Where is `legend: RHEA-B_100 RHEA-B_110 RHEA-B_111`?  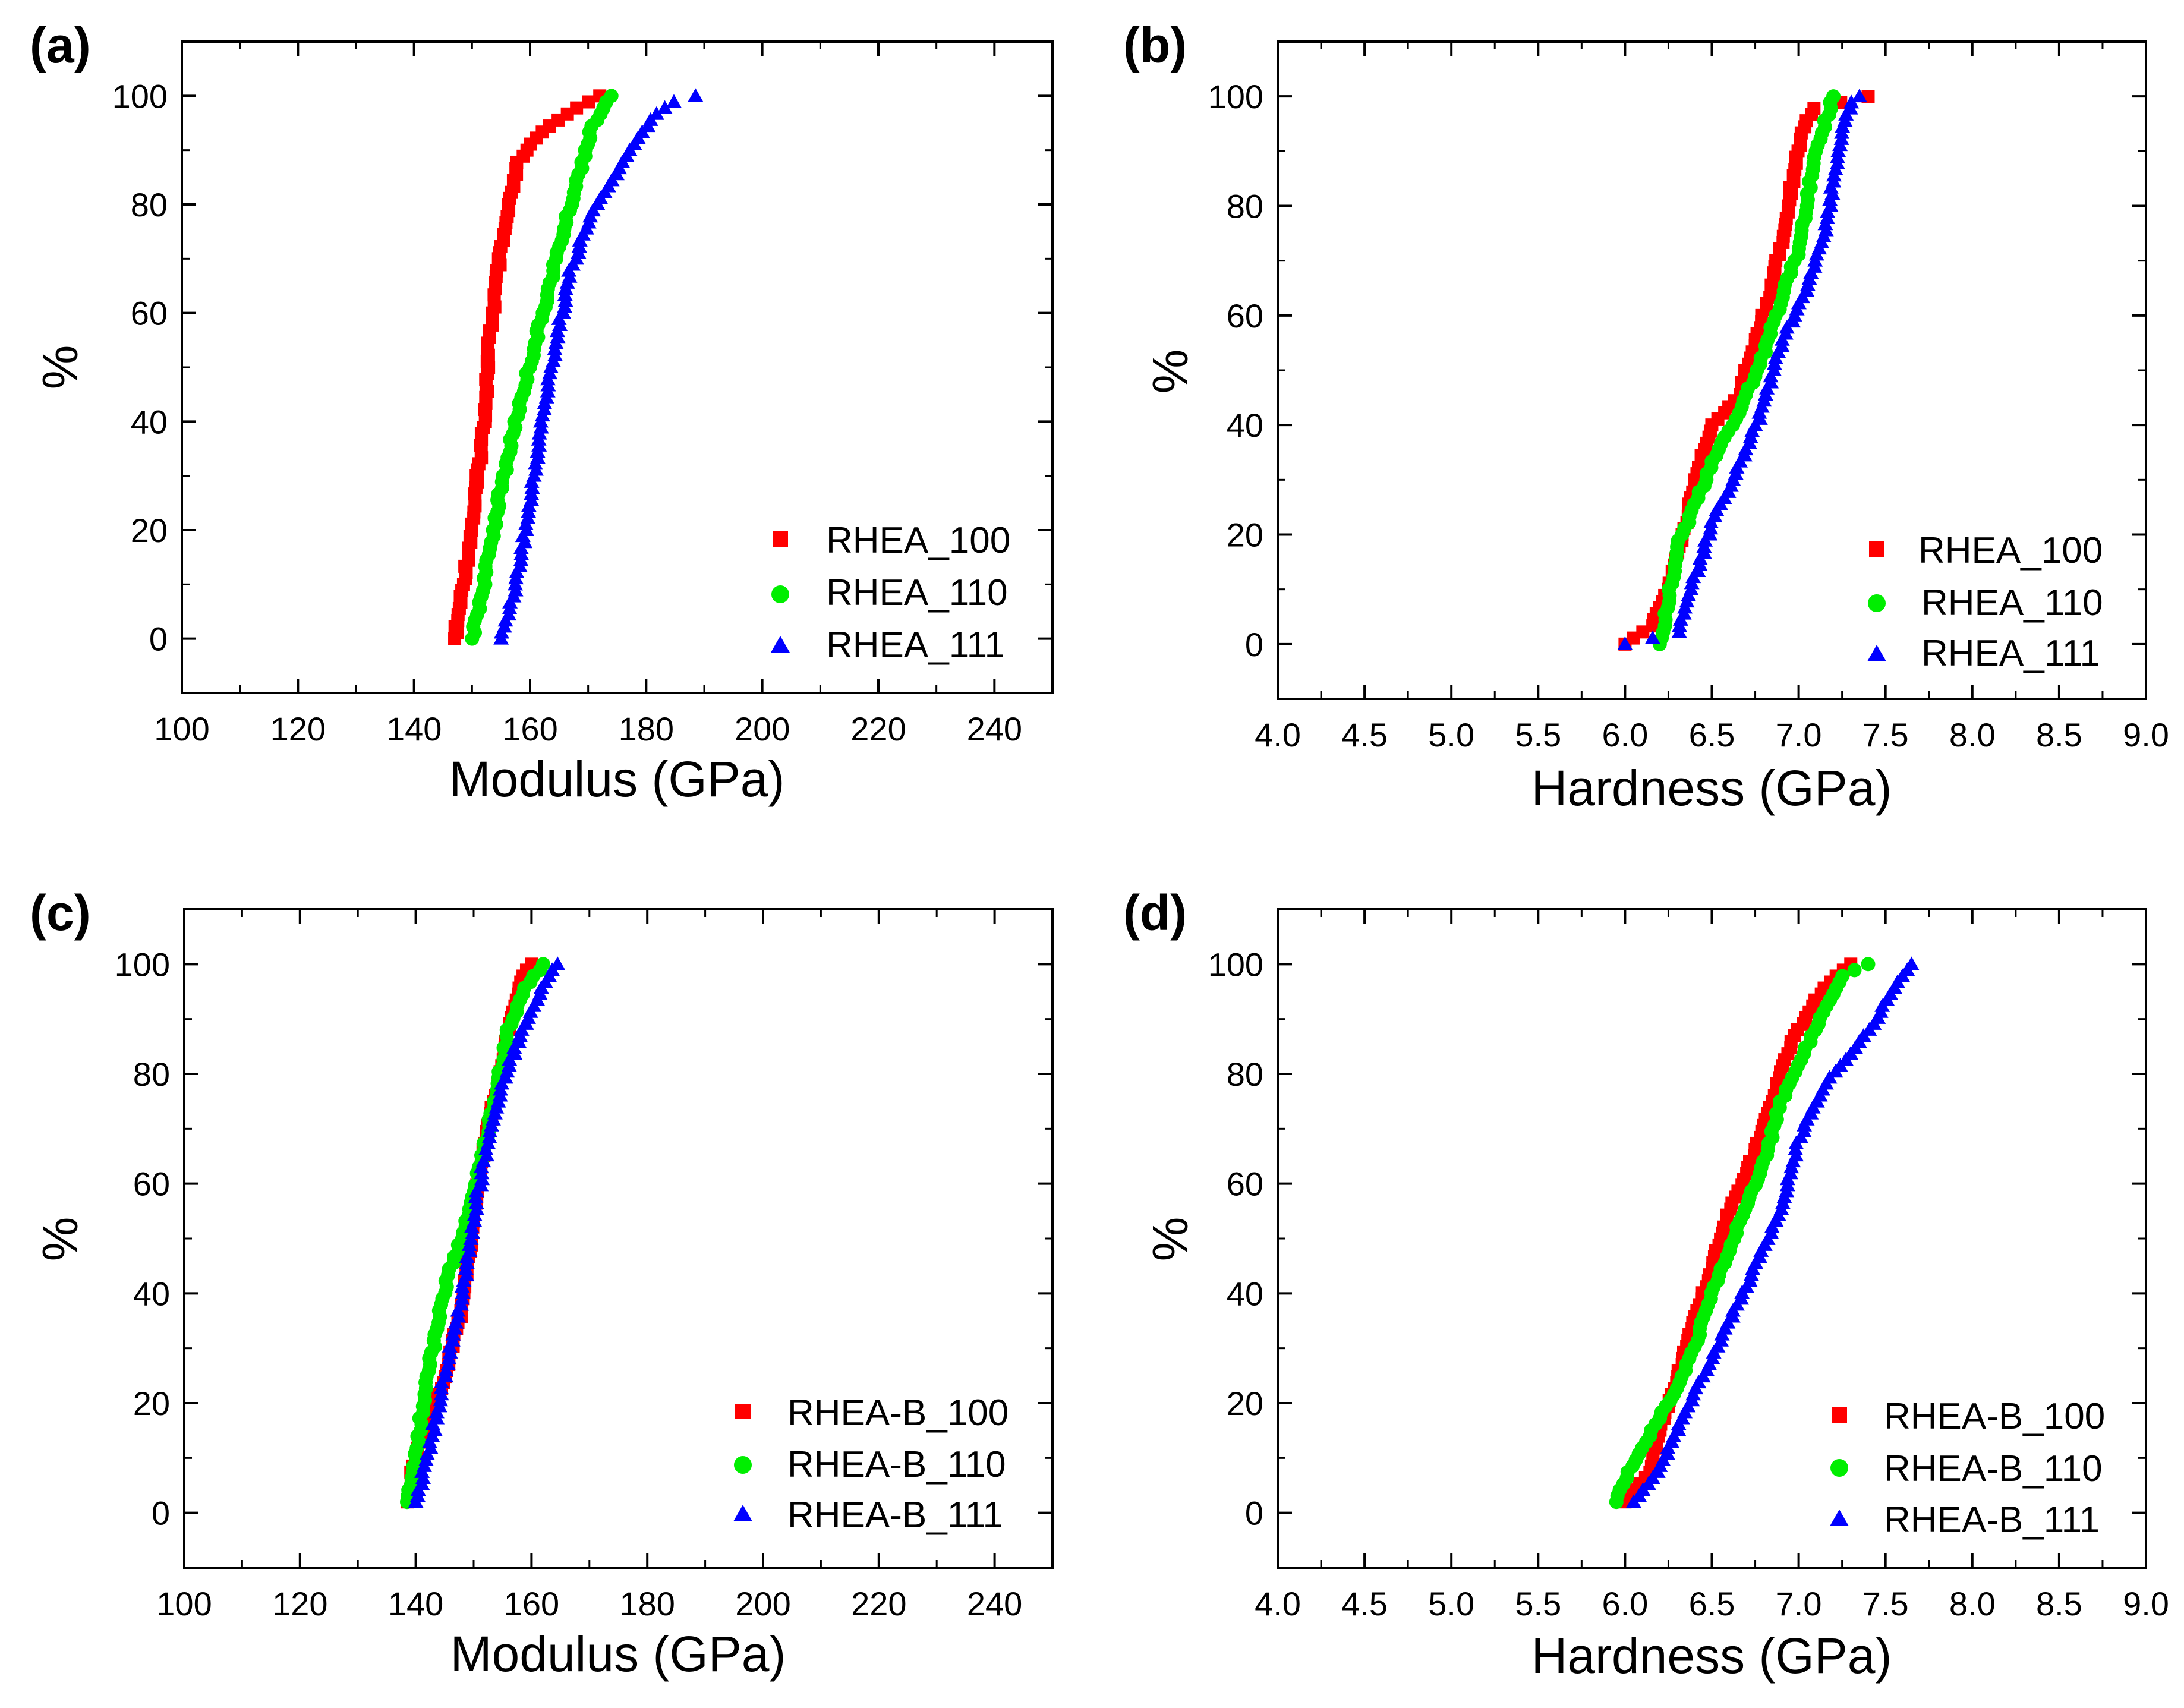 legend: RHEA-B_100 RHEA-B_110 RHEA-B_111 is located at coordinates (1967, 1468).